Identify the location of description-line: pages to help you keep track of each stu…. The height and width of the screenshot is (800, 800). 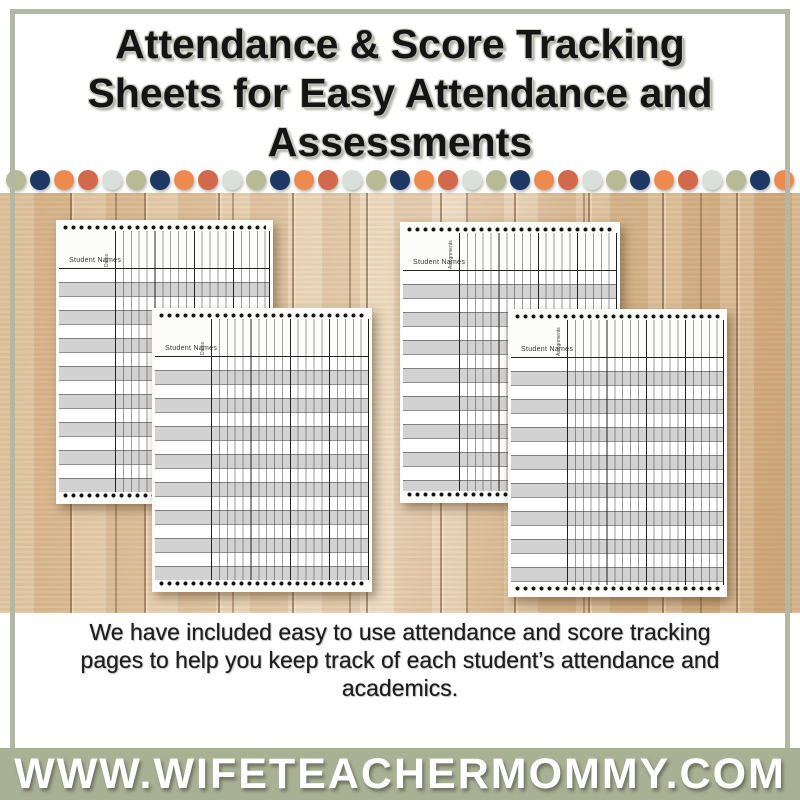
(400, 660).